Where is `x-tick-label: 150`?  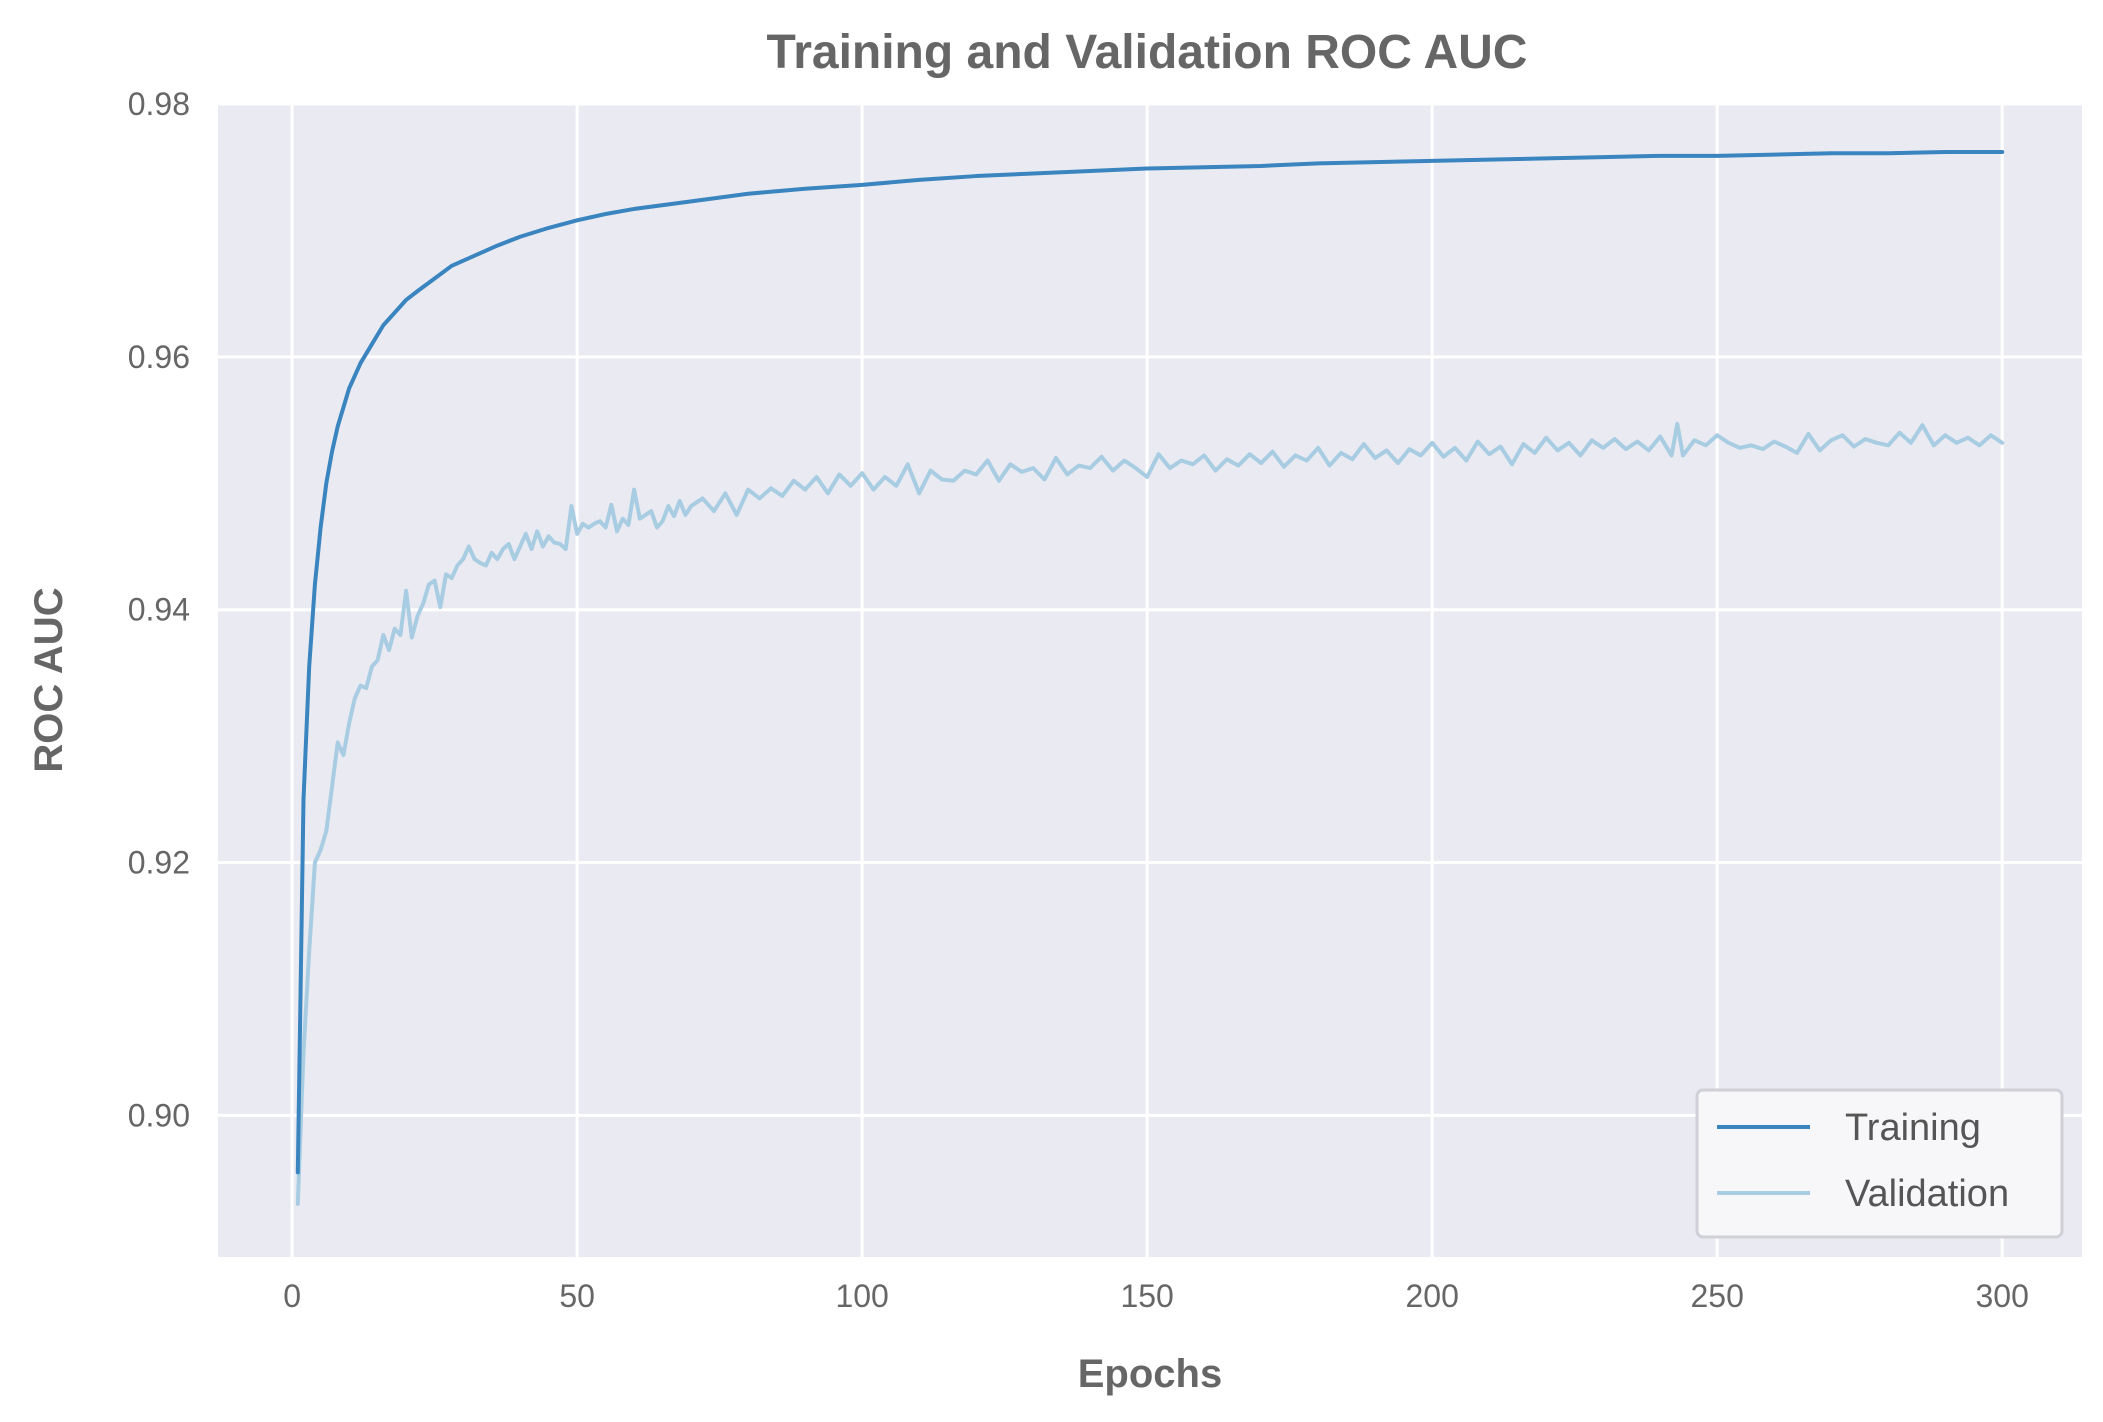
x-tick-label: 150 is located at coordinates (1146, 1296).